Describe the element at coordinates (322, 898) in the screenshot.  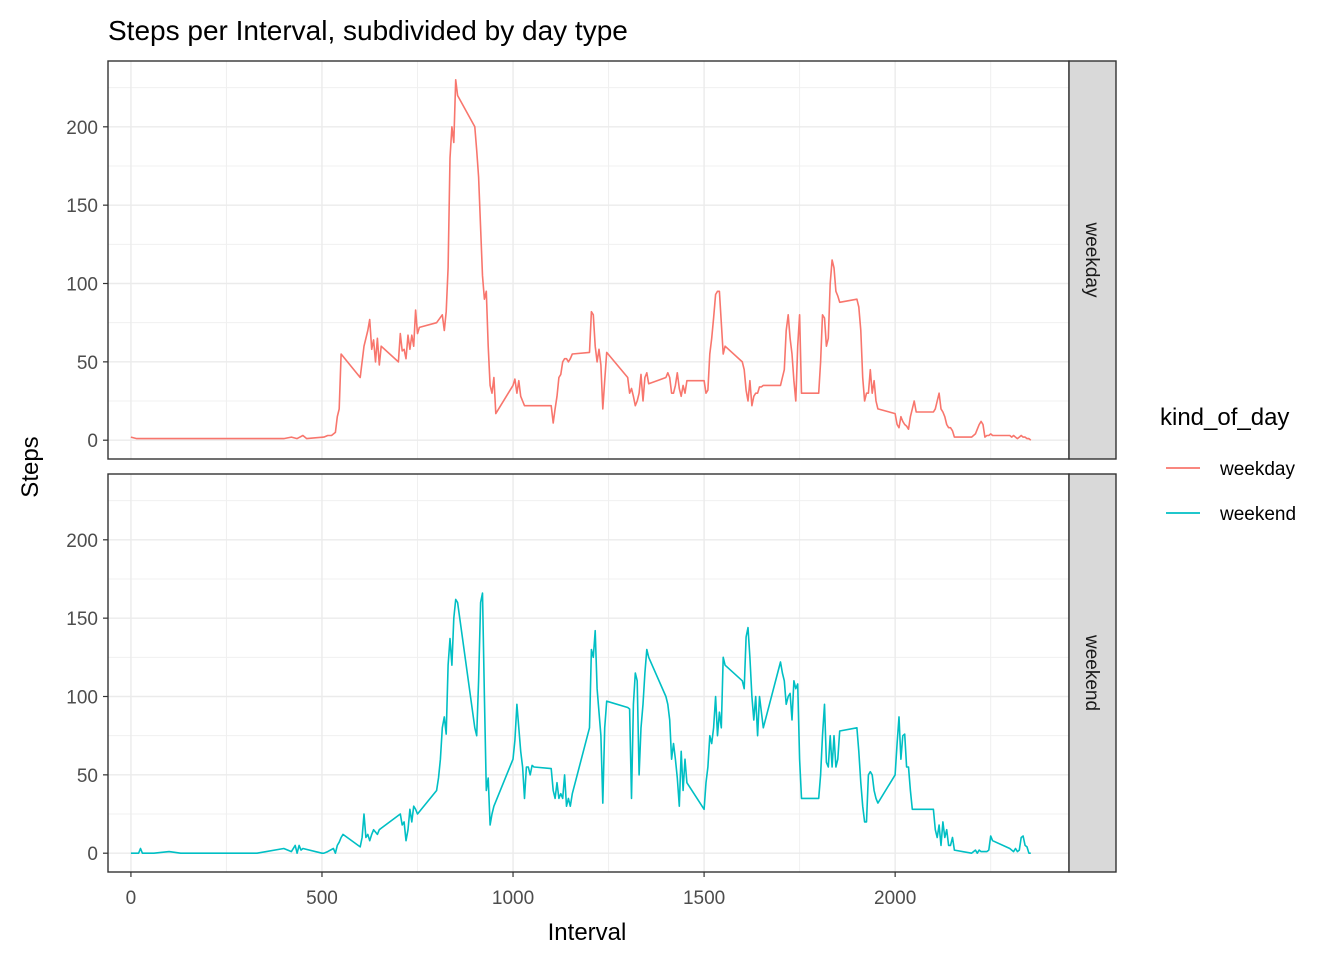
I see `x-tick-label: 500` at that location.